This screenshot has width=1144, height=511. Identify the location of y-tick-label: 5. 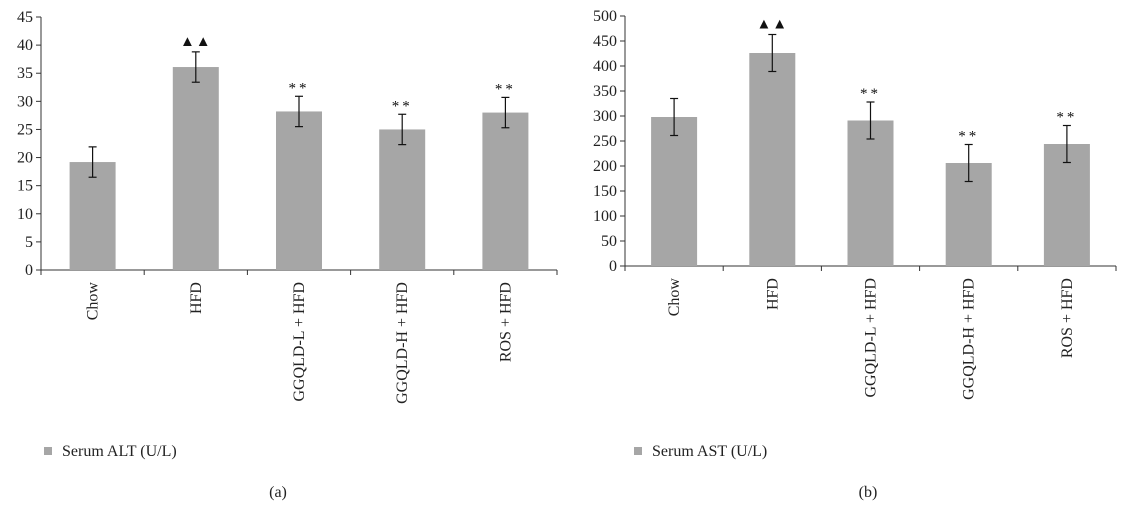
(29, 242).